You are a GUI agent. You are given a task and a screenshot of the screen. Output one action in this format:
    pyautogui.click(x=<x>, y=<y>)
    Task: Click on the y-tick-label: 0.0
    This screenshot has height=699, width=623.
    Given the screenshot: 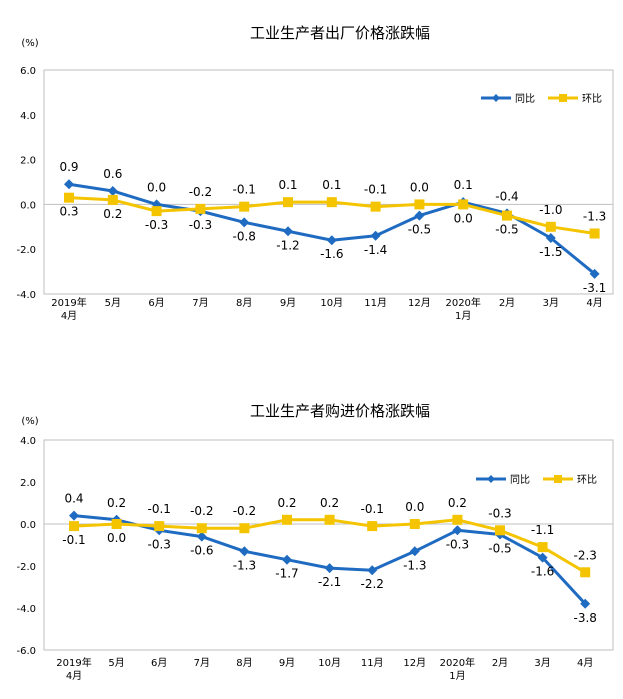 What is the action you would take?
    pyautogui.click(x=28, y=205)
    